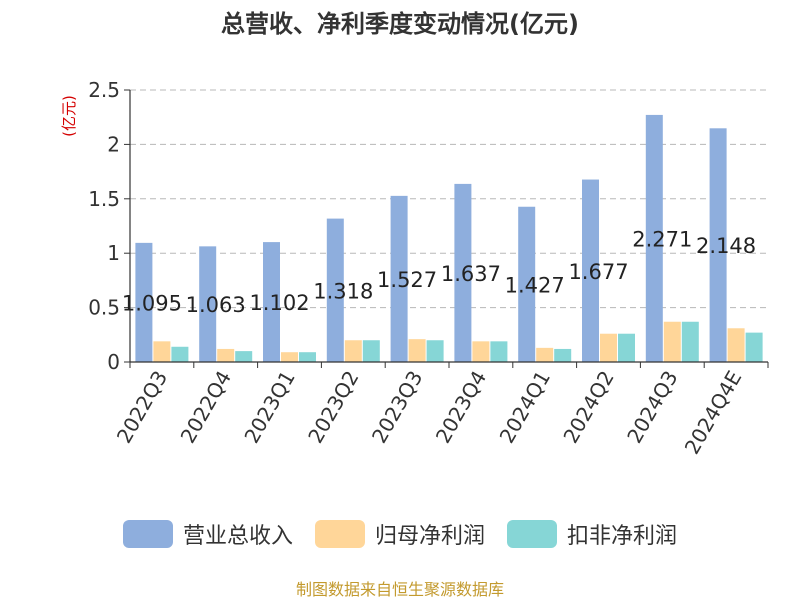 The image size is (800, 600). What do you see at coordinates (397, 407) in the screenshot?
I see `x-tick-label: 2023Q3` at bounding box center [397, 407].